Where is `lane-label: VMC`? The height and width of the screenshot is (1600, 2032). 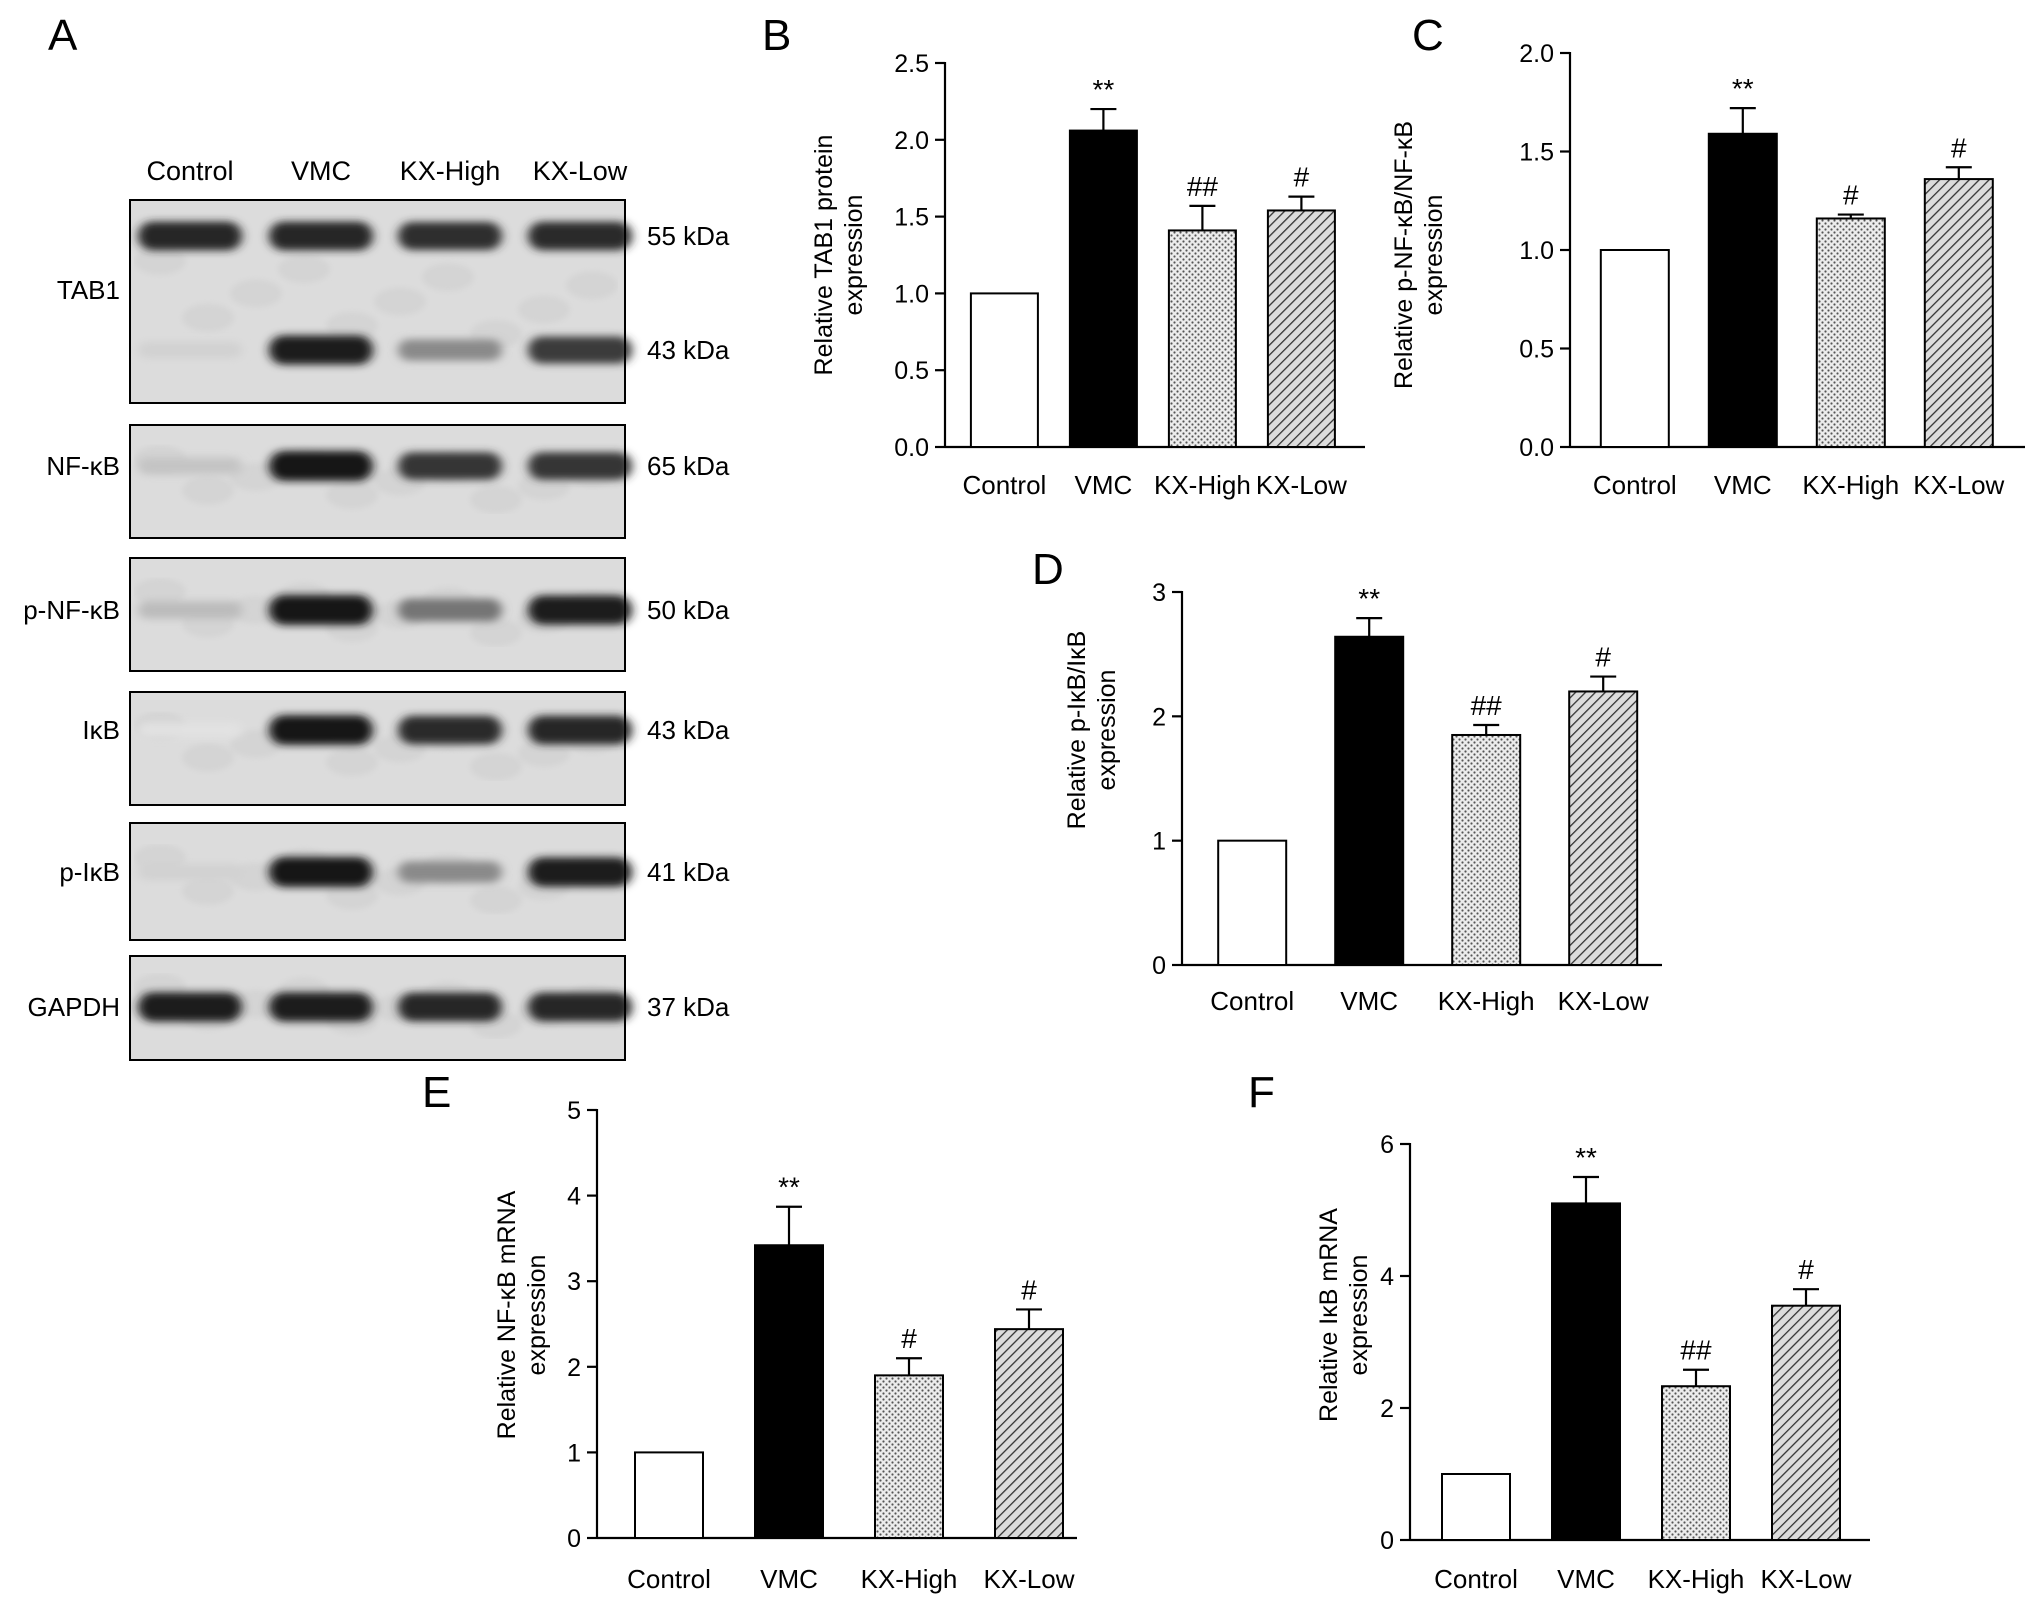 lane-label: VMC is located at coordinates (321, 171).